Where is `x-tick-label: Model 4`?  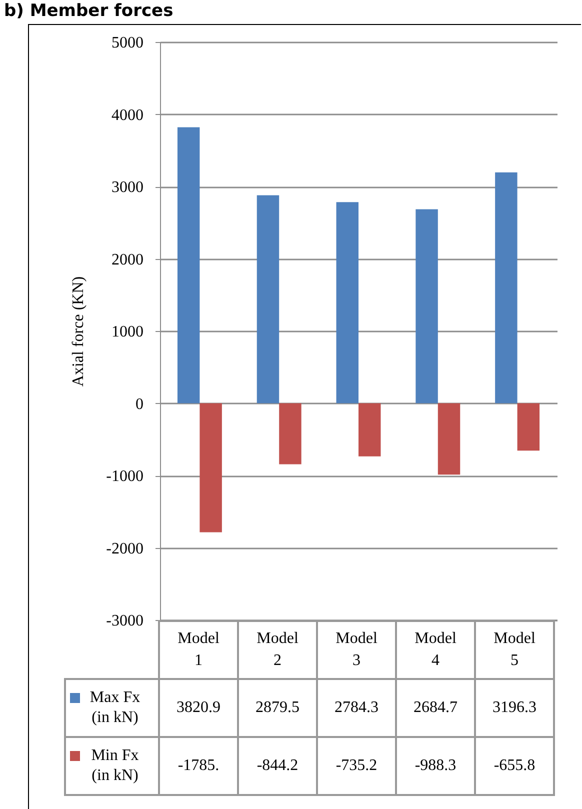 x-tick-label: Model 4 is located at coordinates (435, 650).